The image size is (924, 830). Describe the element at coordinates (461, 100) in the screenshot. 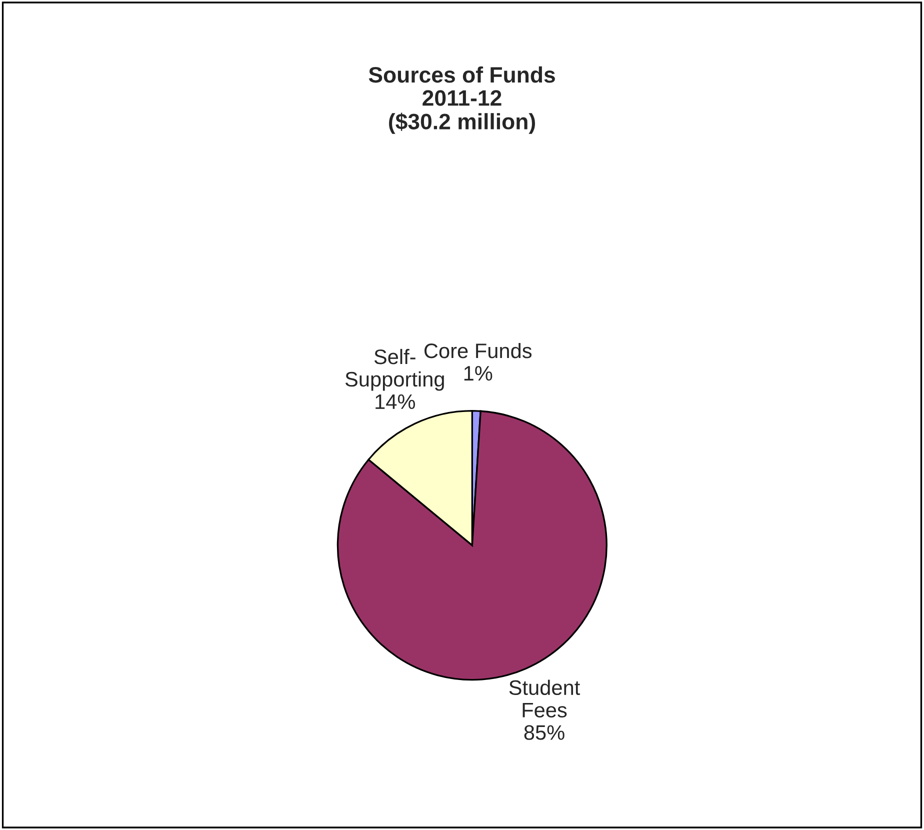

I see `chart-title: Sources of Funds 2011-12 ($30.2 million)` at that location.